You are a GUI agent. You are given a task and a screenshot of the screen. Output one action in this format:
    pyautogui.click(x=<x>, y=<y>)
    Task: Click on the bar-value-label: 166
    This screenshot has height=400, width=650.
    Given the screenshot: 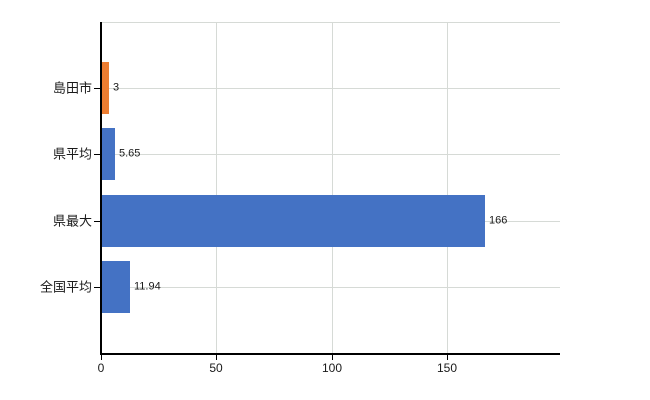 What is the action you would take?
    pyautogui.click(x=498, y=220)
    